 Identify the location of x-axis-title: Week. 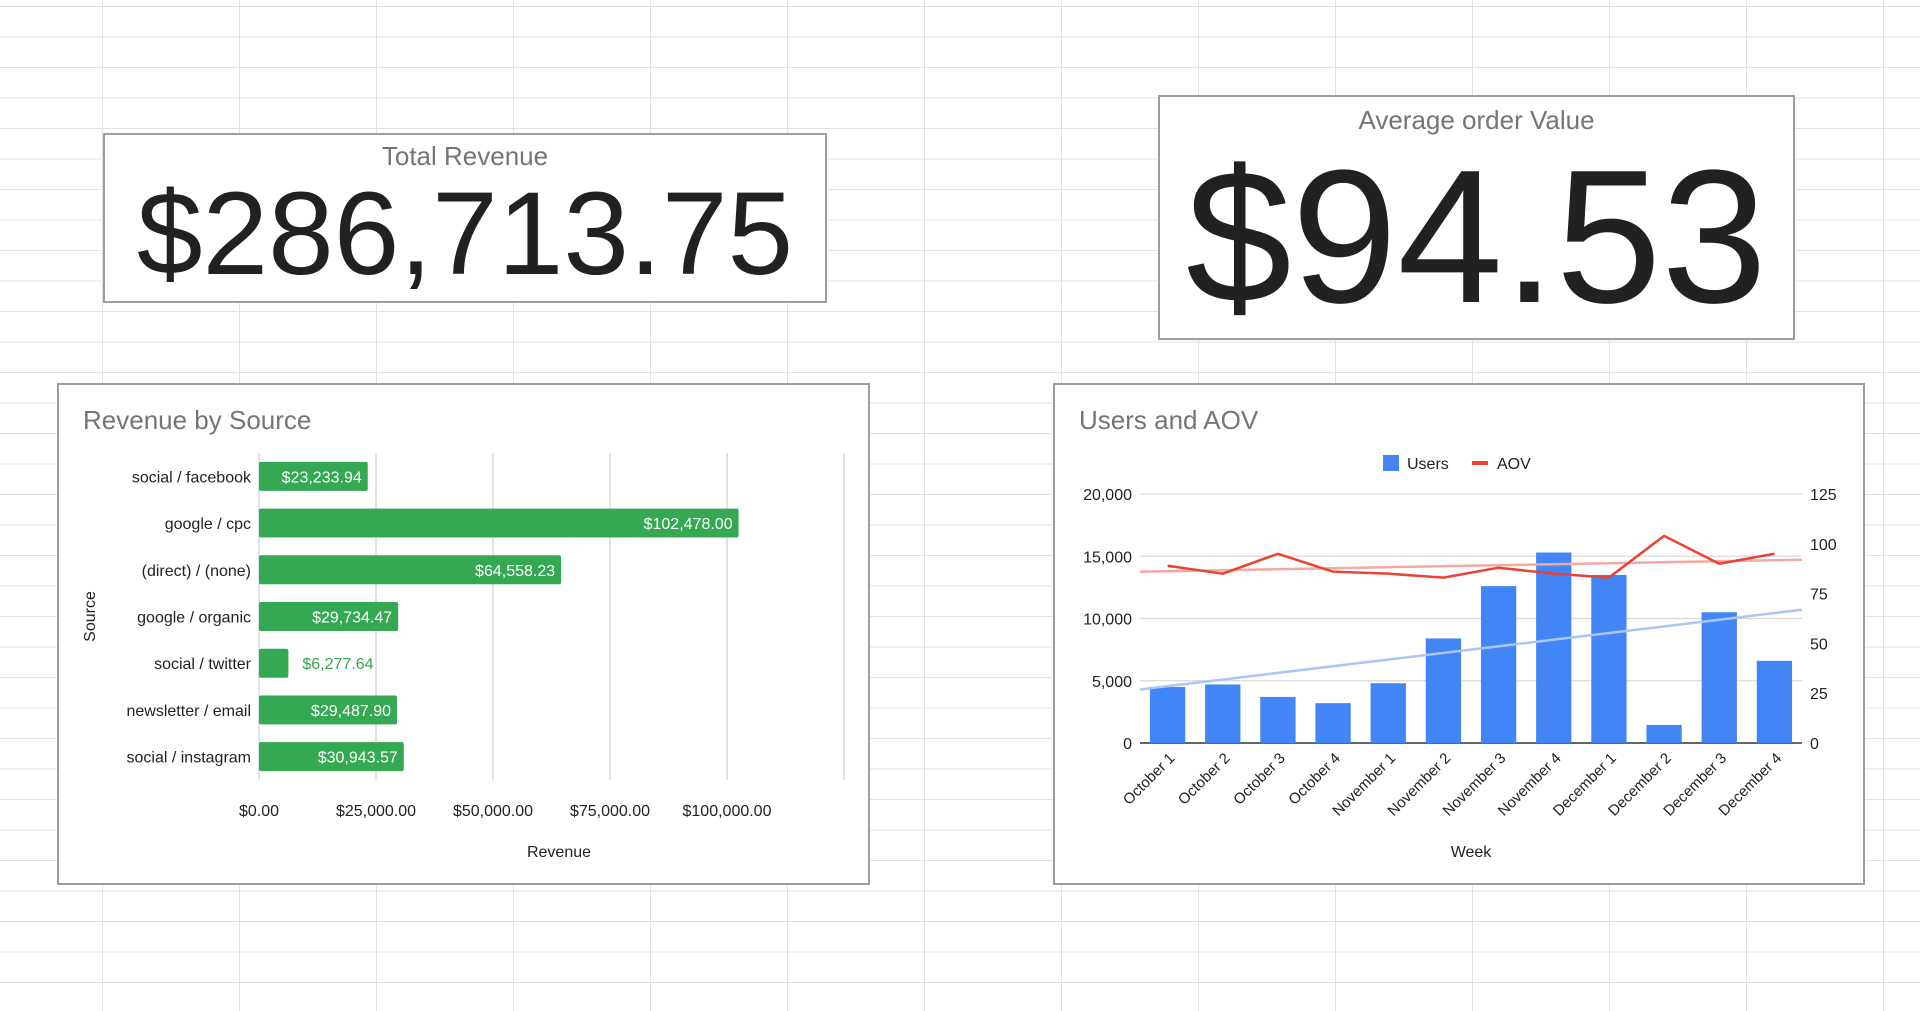
(1472, 852).